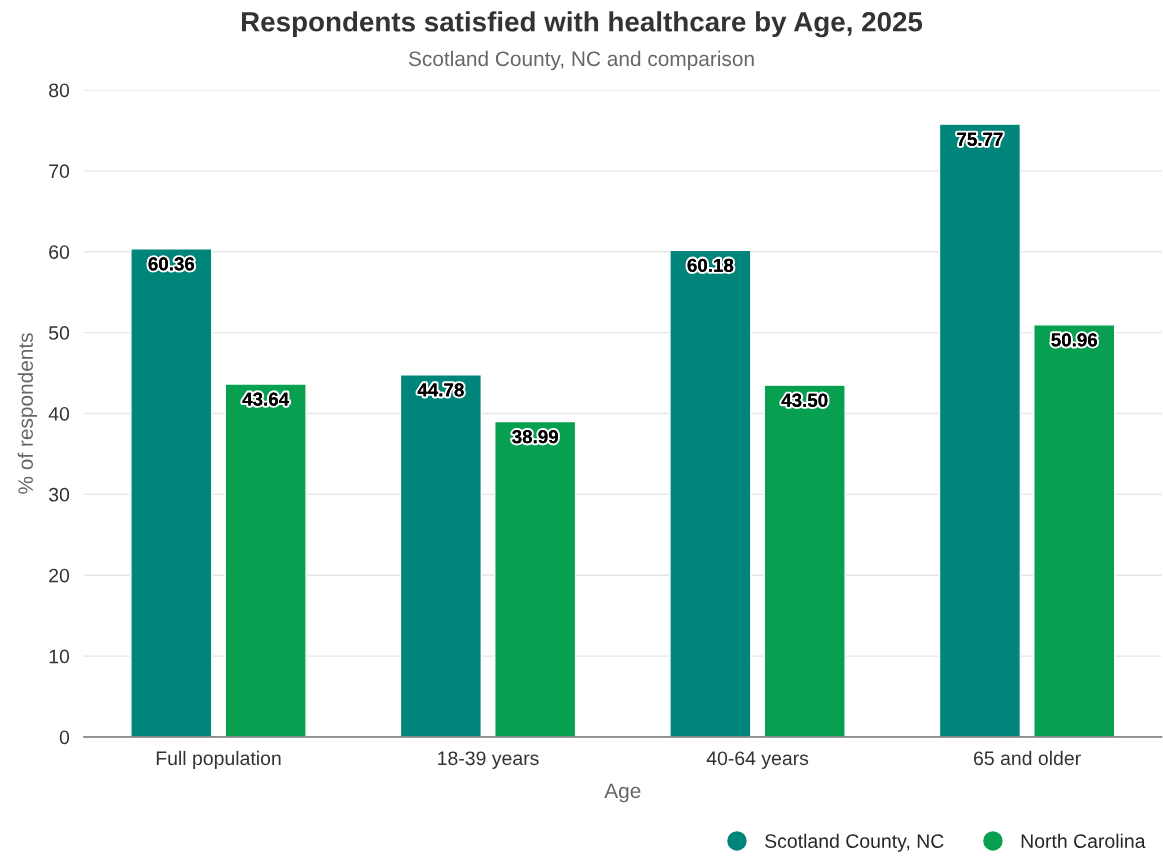 This screenshot has height=865, width=1163. Describe the element at coordinates (171, 264) in the screenshot. I see `data-label: 60.36` at that location.